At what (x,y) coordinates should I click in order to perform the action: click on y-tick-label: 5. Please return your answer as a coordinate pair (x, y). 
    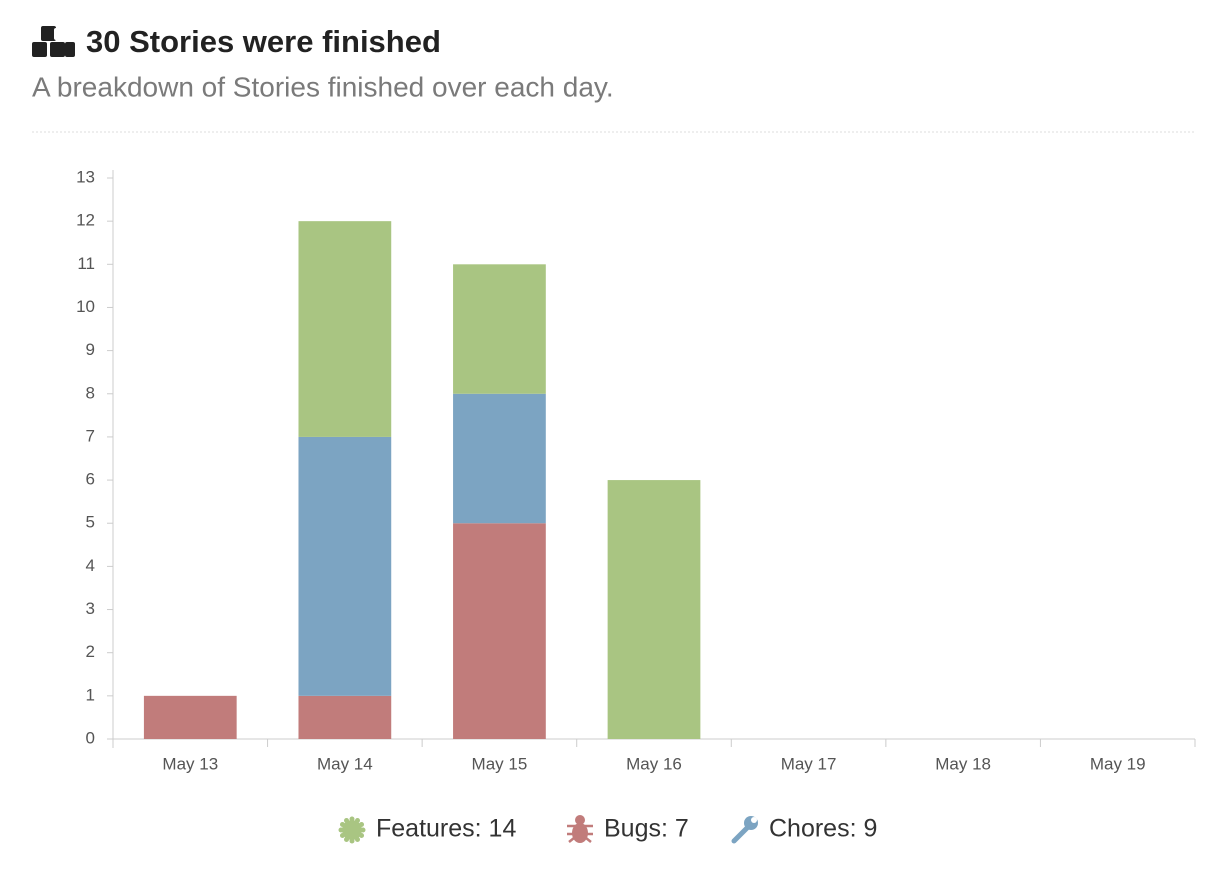
    Looking at the image, I should click on (90, 522).